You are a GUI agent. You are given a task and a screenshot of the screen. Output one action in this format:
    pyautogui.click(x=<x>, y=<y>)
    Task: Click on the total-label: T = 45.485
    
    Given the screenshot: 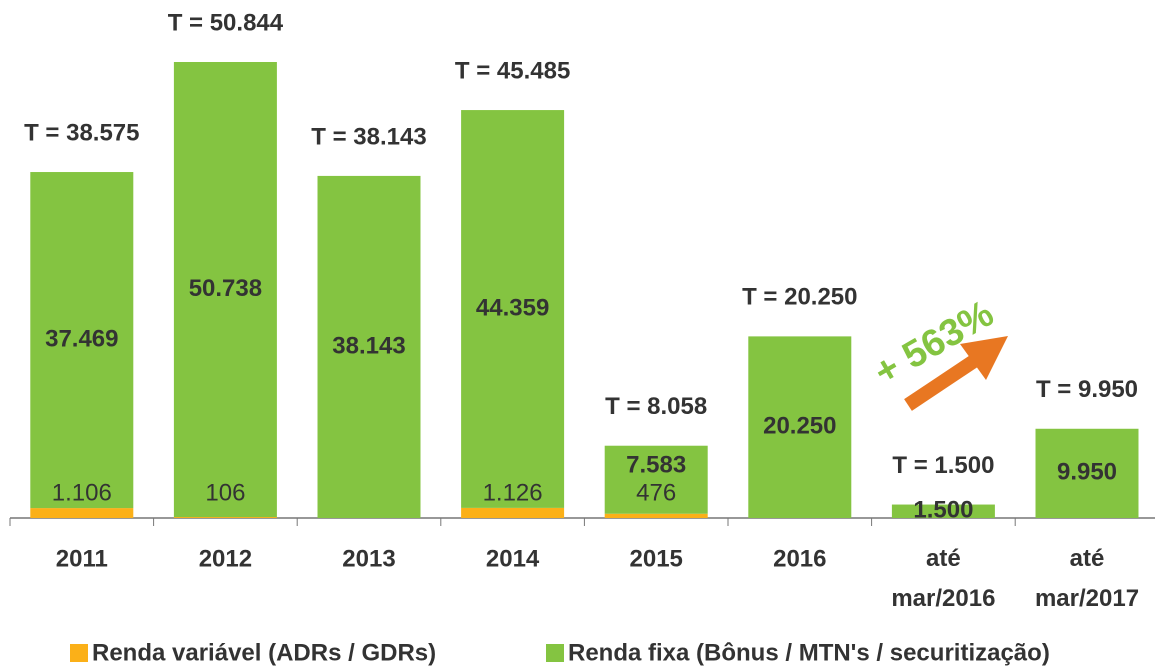 What is the action you would take?
    pyautogui.click(x=512, y=70)
    